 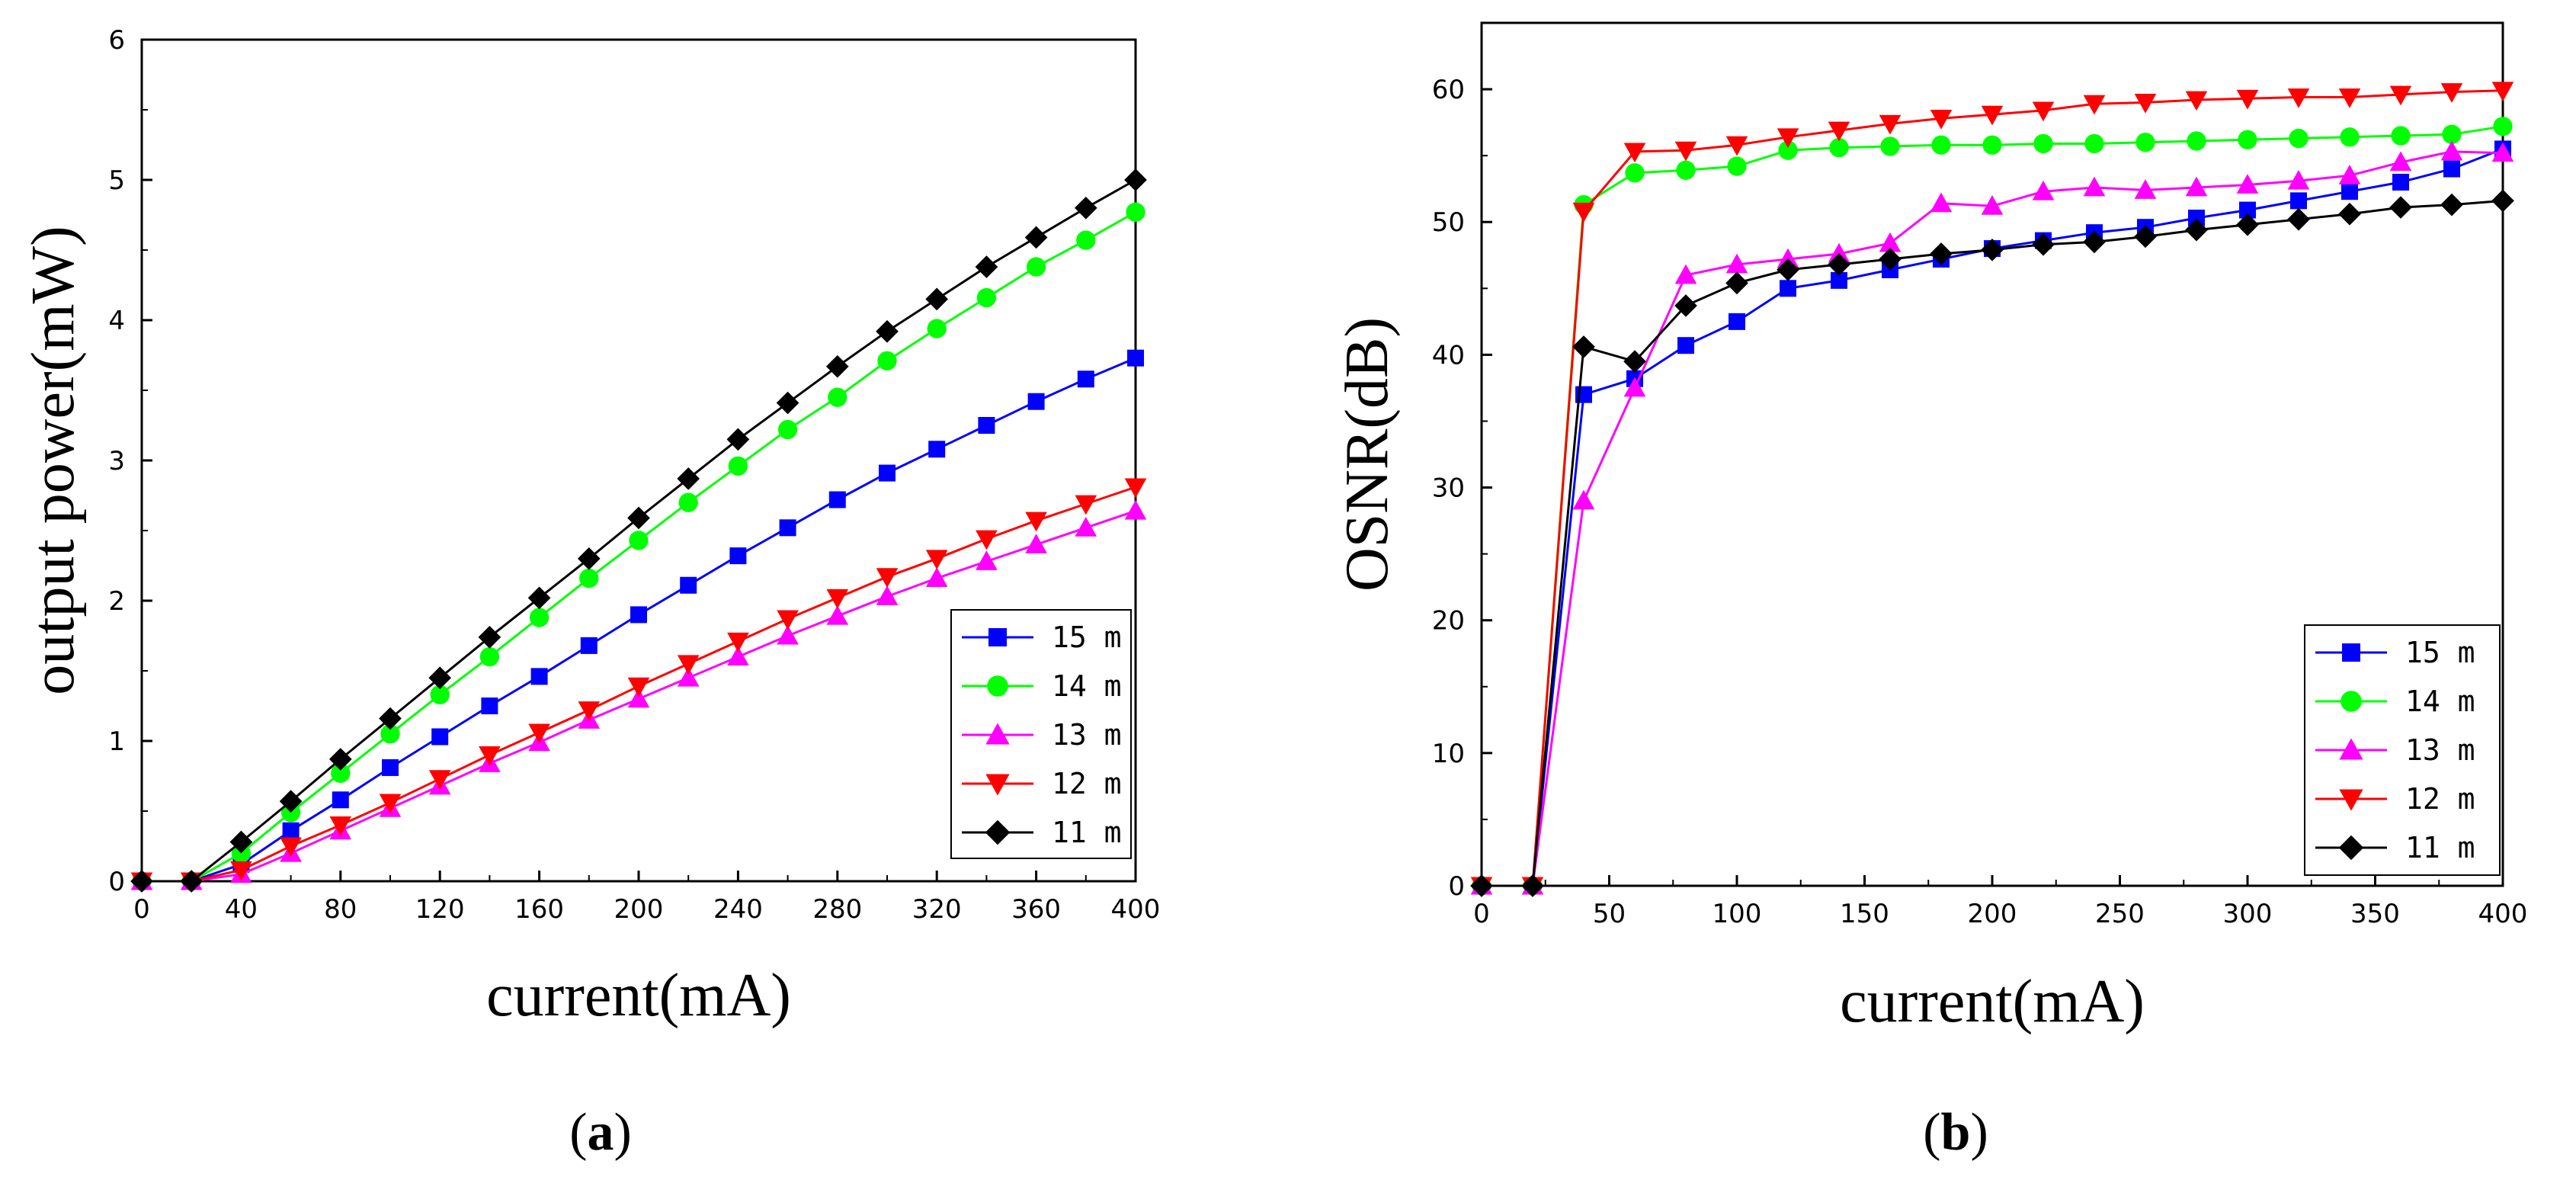 What do you see at coordinates (53, 460) in the screenshot?
I see `y-axis-label-a: output power(mW)` at bounding box center [53, 460].